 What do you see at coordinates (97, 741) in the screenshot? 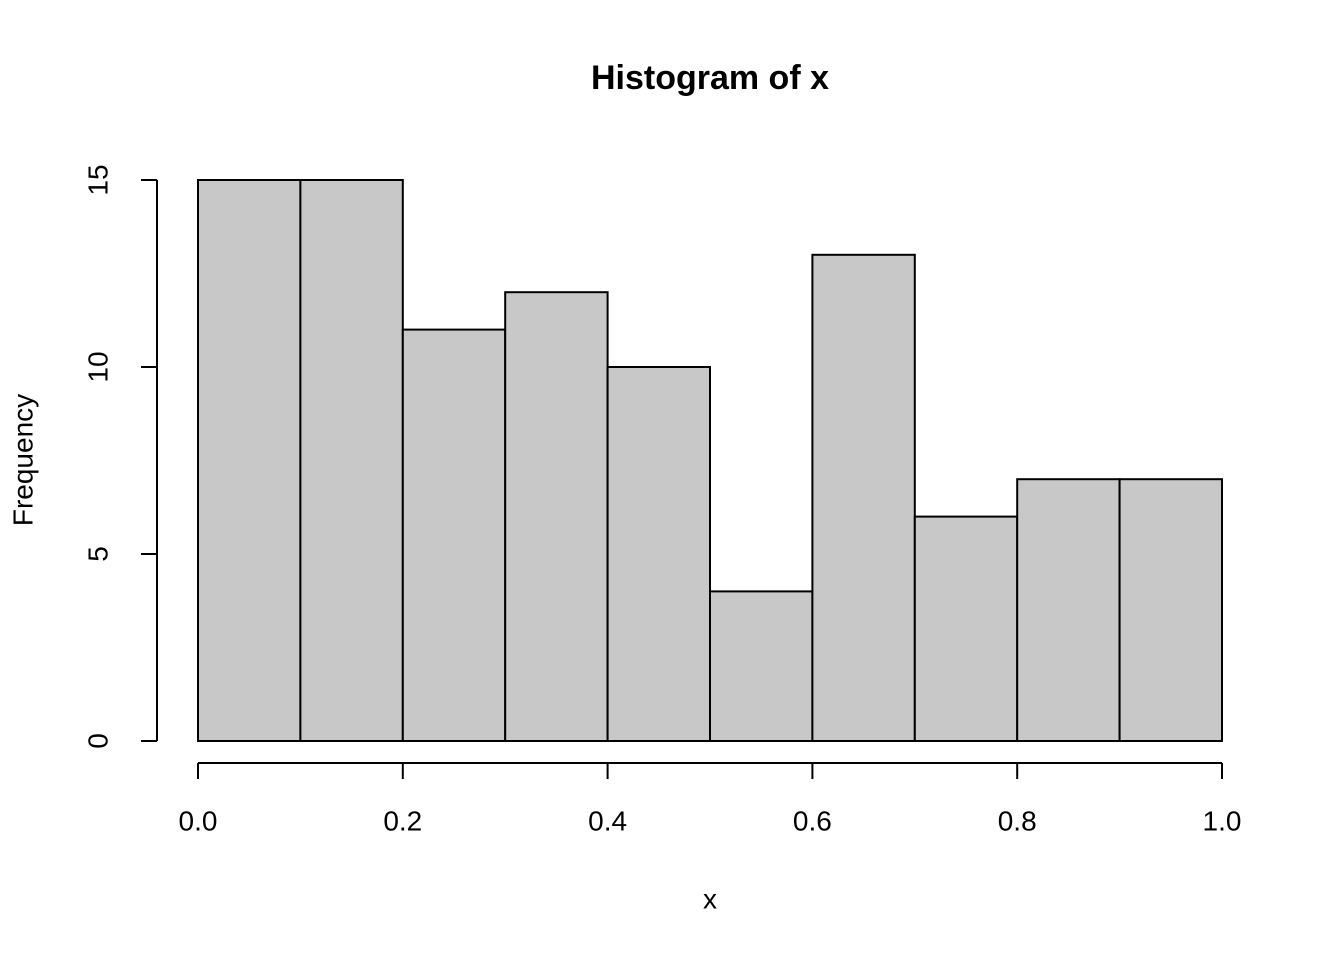
I see `y-tick-label: 0` at bounding box center [97, 741].